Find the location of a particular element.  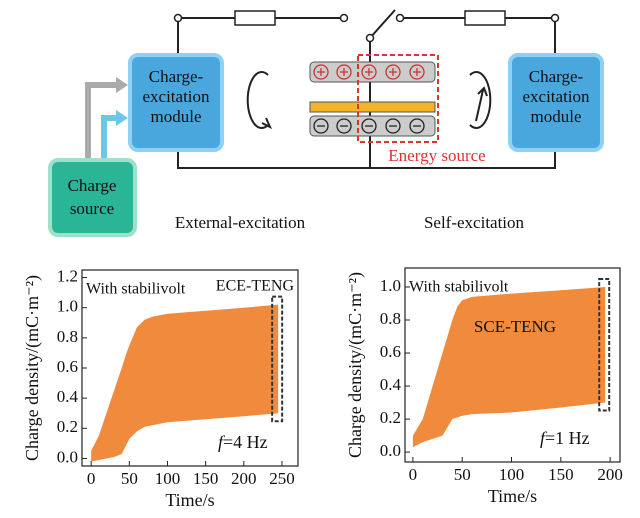

frequency: f=4 Hz is located at coordinates (243, 442).